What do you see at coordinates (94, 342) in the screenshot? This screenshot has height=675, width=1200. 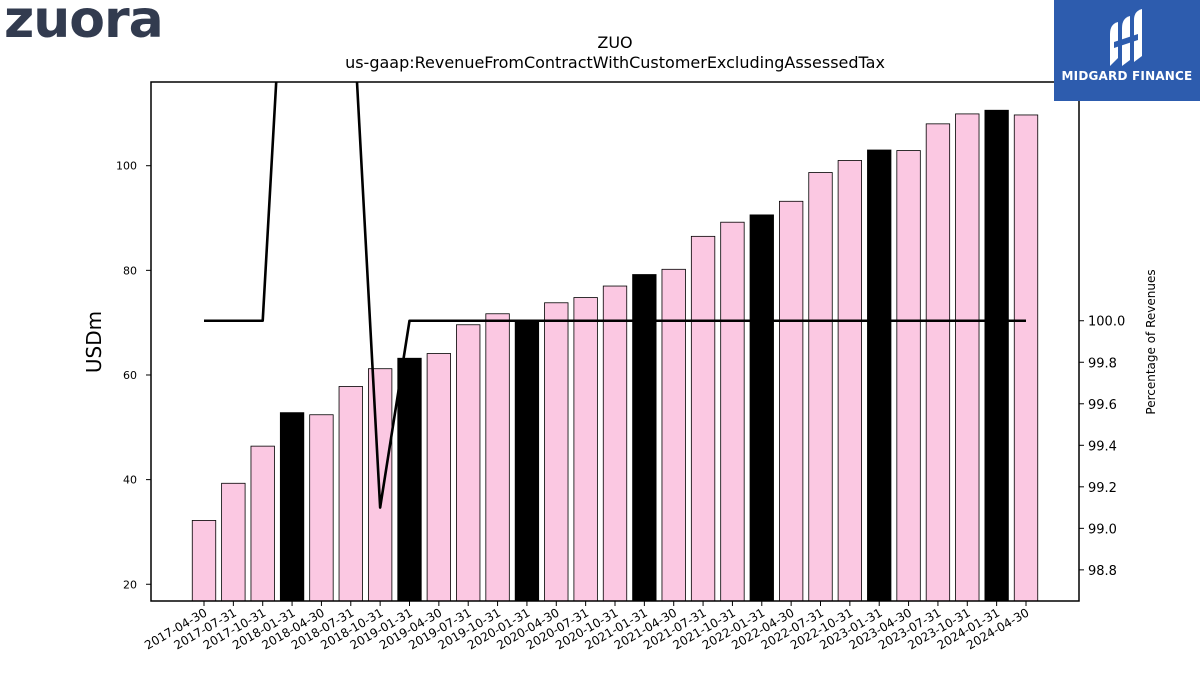 I see `y-axis-label: USDm` at bounding box center [94, 342].